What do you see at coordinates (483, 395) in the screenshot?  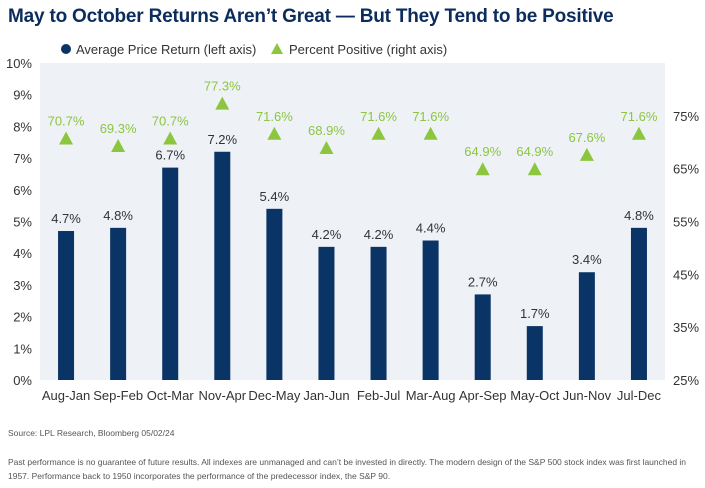 I see `category-label: Apr-Sep` at bounding box center [483, 395].